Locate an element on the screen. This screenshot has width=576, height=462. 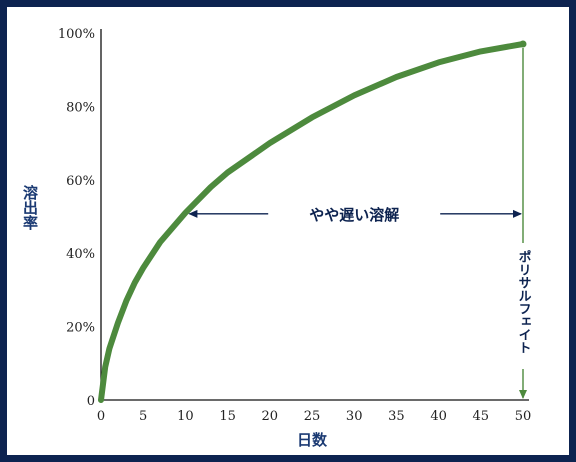
x-tick-label: 15 is located at coordinates (227, 416).